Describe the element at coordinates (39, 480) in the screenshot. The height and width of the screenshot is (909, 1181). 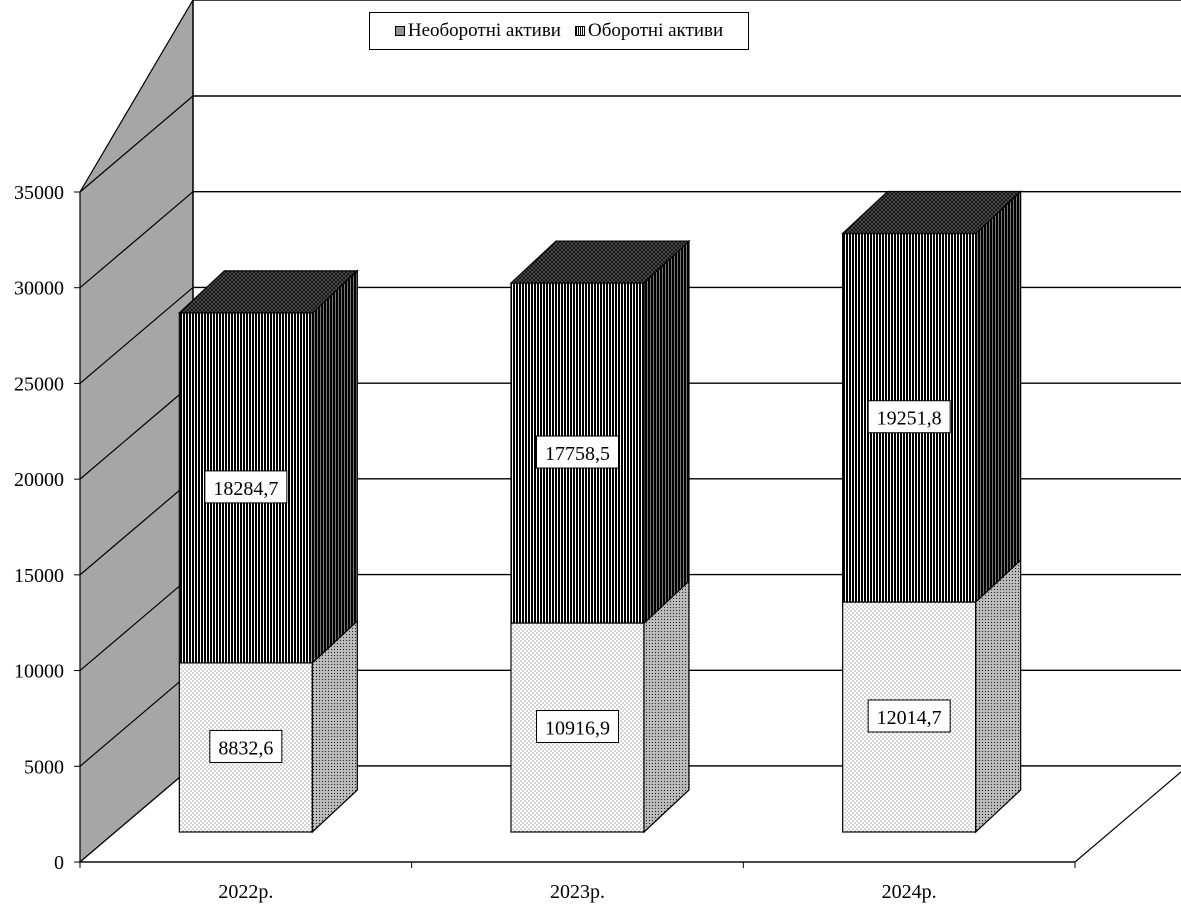
I see `y-tick-label: 20000` at that location.